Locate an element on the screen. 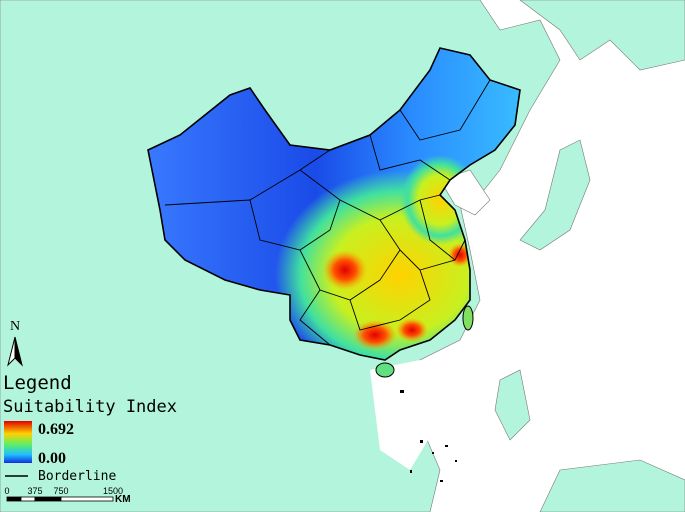 This screenshot has height=512, width=685. color-ramp is located at coordinates (18, 442).